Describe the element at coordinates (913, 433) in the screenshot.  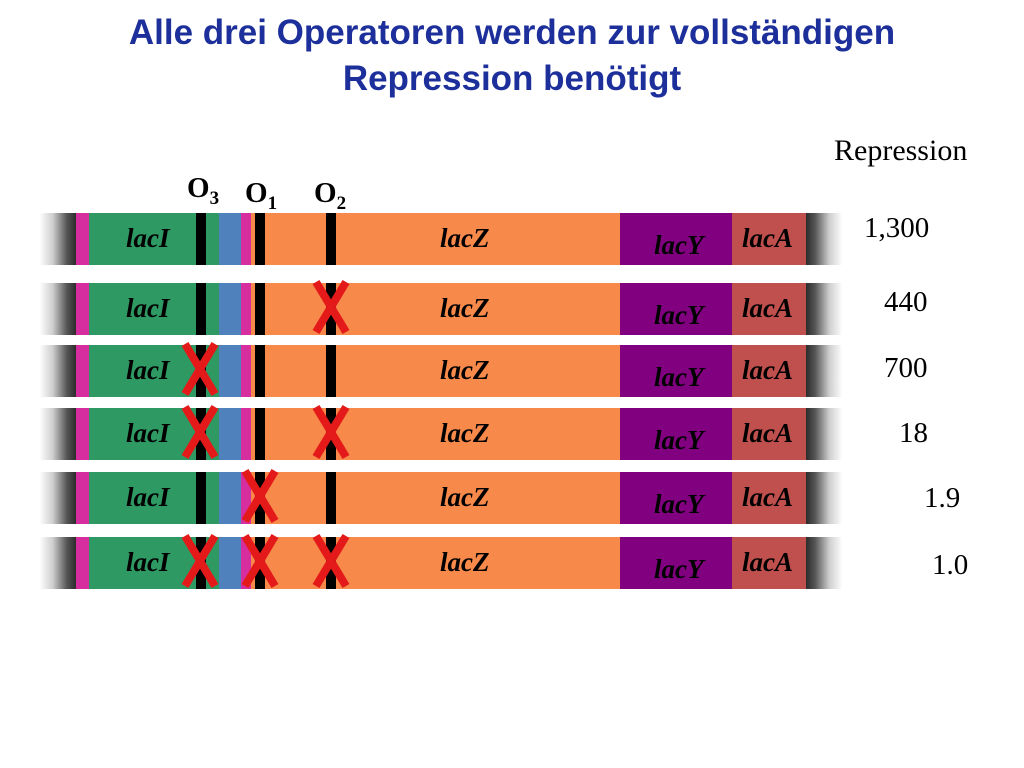
I see `repression-value: 18` at that location.